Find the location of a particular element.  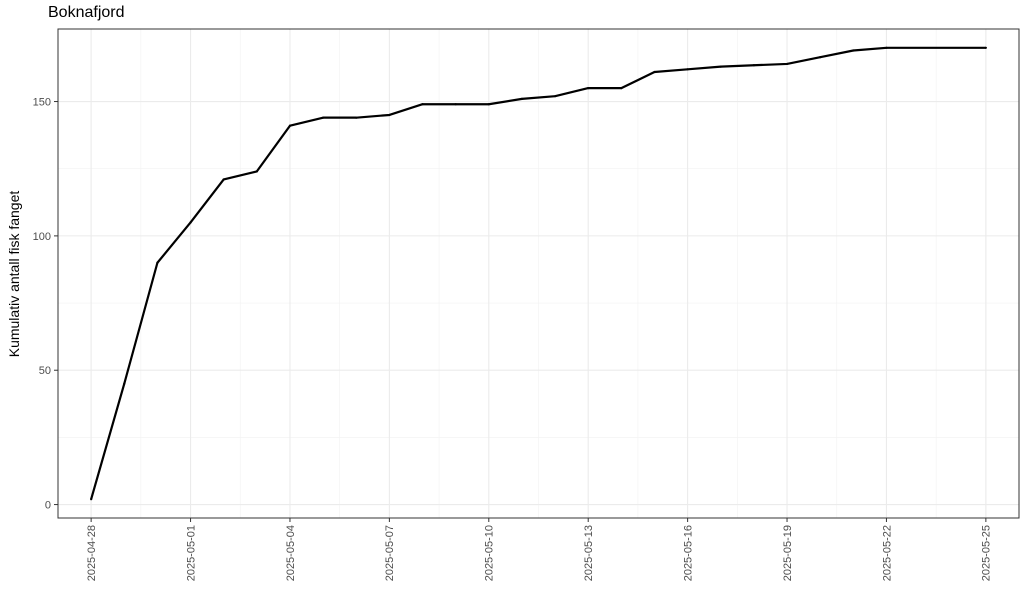

y-tick-label: 150 is located at coordinates (42, 103).